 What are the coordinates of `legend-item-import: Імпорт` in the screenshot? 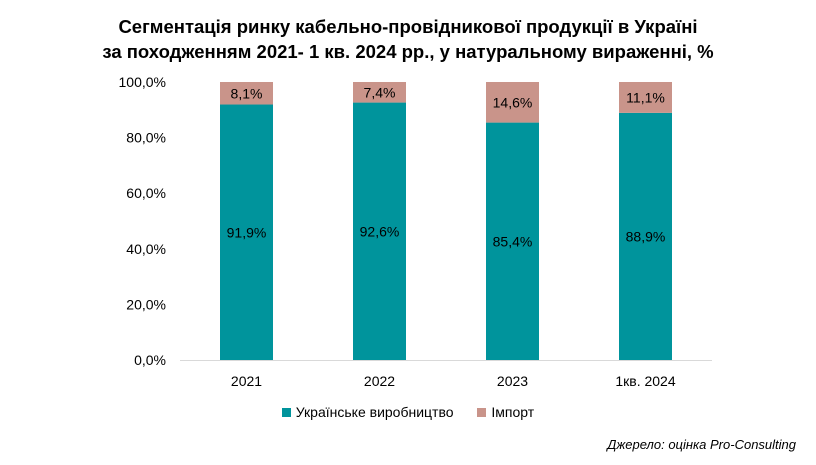 It's located at (505, 412).